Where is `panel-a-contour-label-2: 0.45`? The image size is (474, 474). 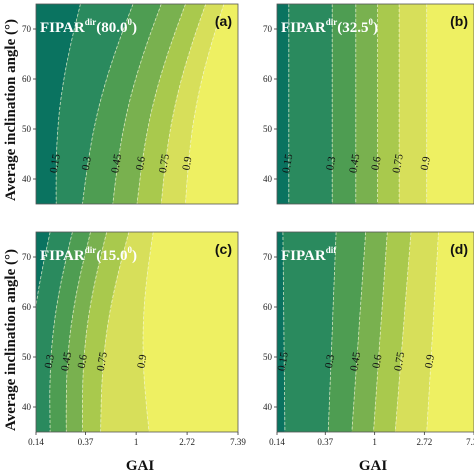
panel-a-contour-label-2: 0.45 is located at coordinates (116, 163).